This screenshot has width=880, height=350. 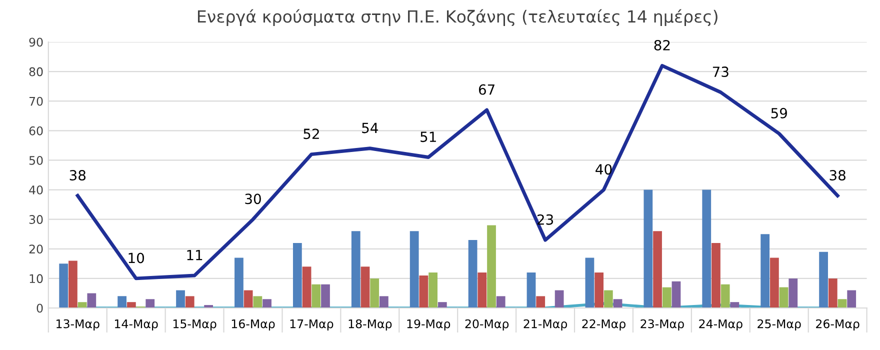 What do you see at coordinates (779, 113) in the screenshot?
I see `data-label: 59` at bounding box center [779, 113].